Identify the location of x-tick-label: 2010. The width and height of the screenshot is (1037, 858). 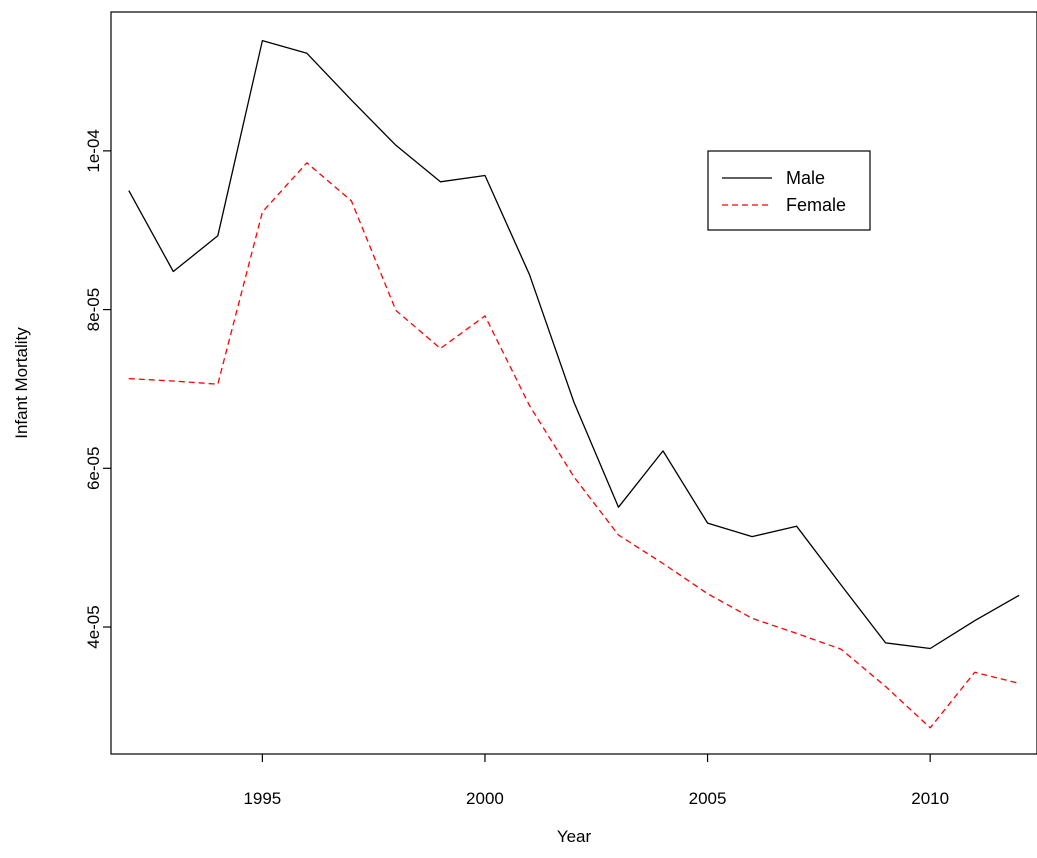
(930, 798).